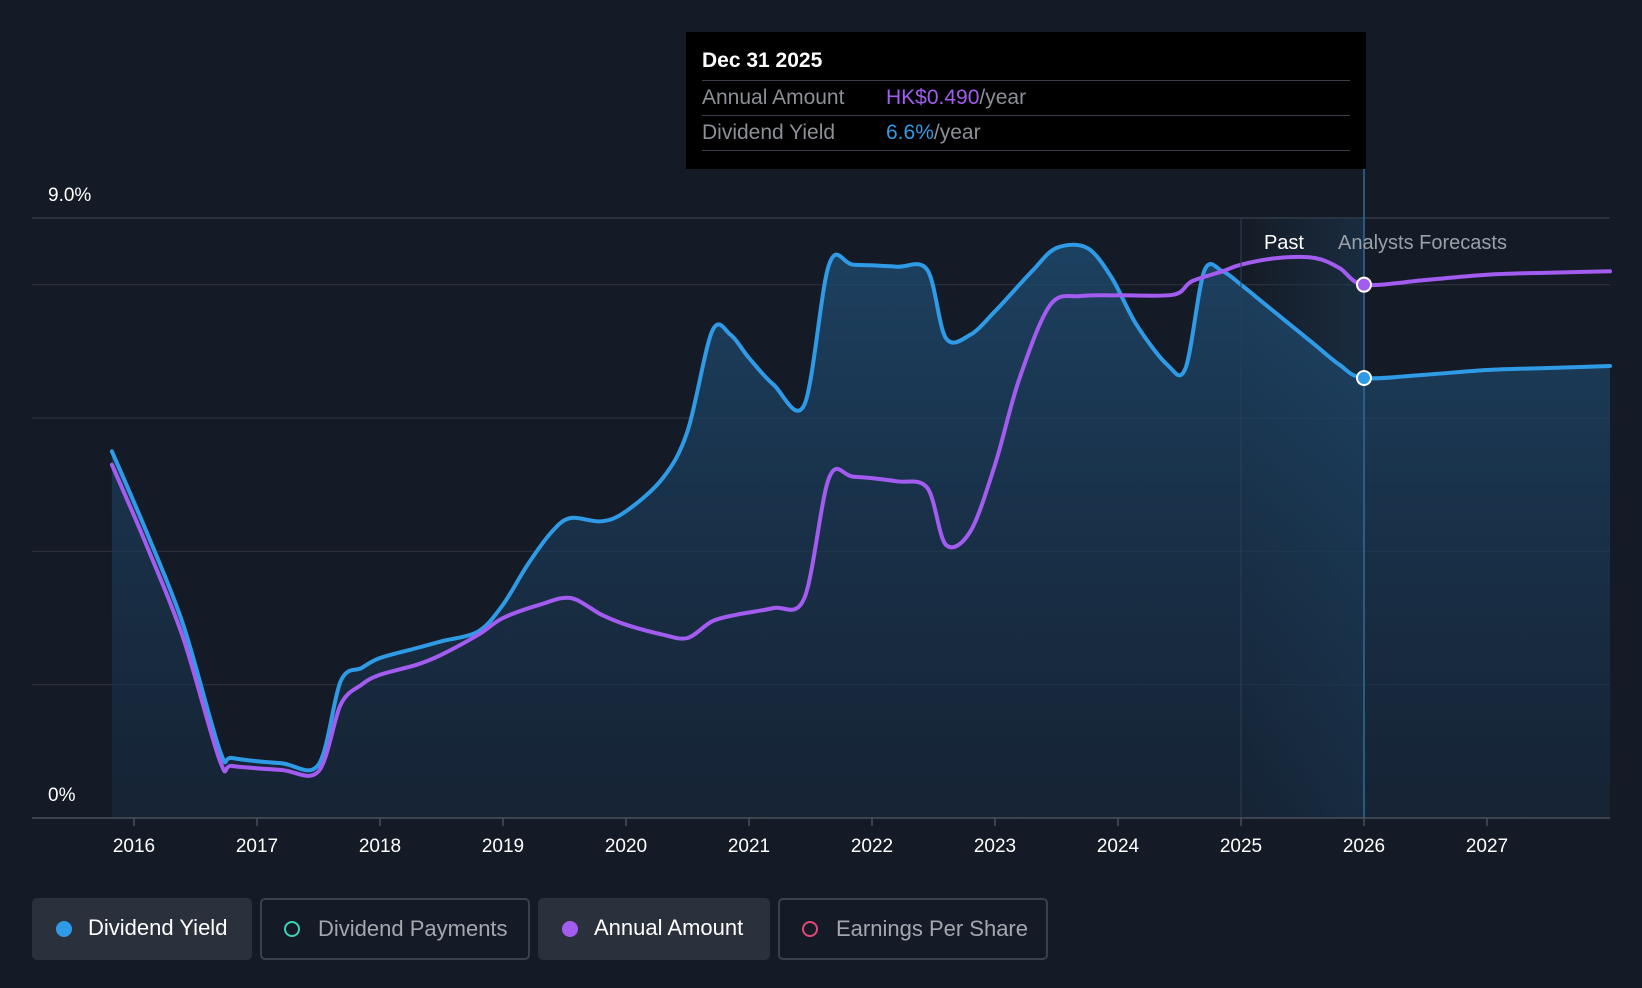 This screenshot has height=988, width=1642. What do you see at coordinates (1364, 378) in the screenshot?
I see `dividend-yield-marker` at bounding box center [1364, 378].